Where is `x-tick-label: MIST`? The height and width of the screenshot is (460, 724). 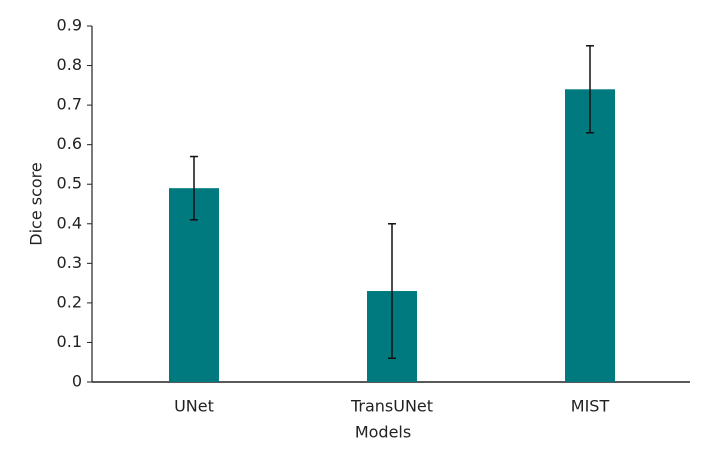
x-tick-label: MIST is located at coordinates (590, 406).